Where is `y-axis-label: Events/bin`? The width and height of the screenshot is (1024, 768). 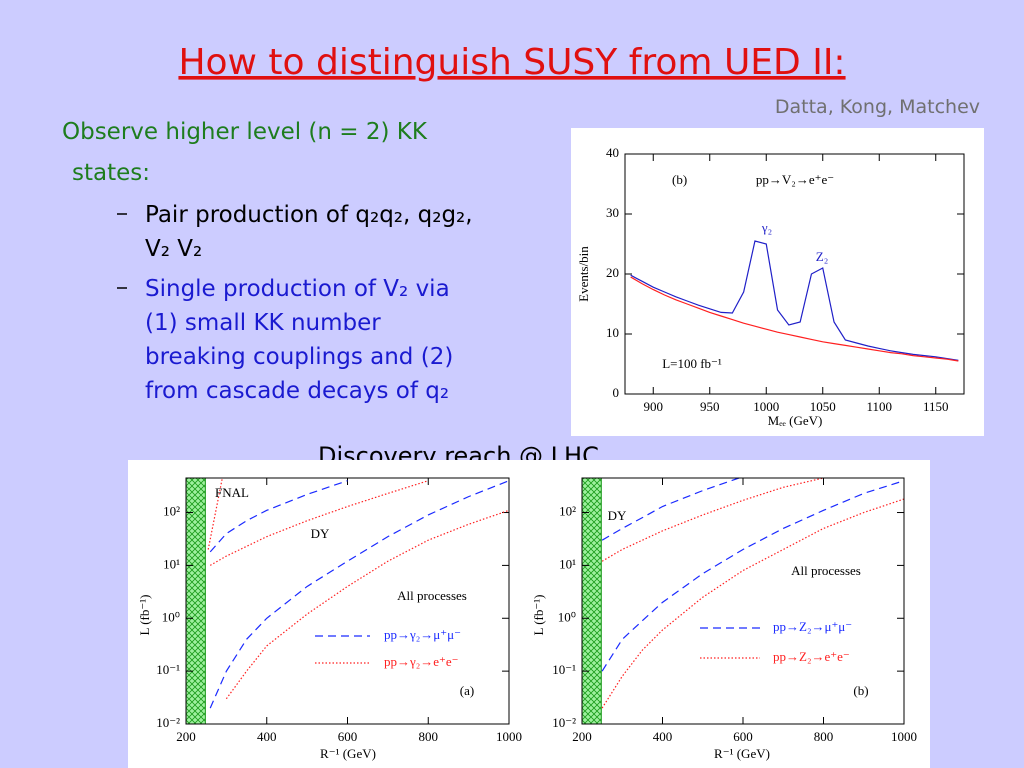
y-axis-label: Events/bin is located at coordinates (583, 274).